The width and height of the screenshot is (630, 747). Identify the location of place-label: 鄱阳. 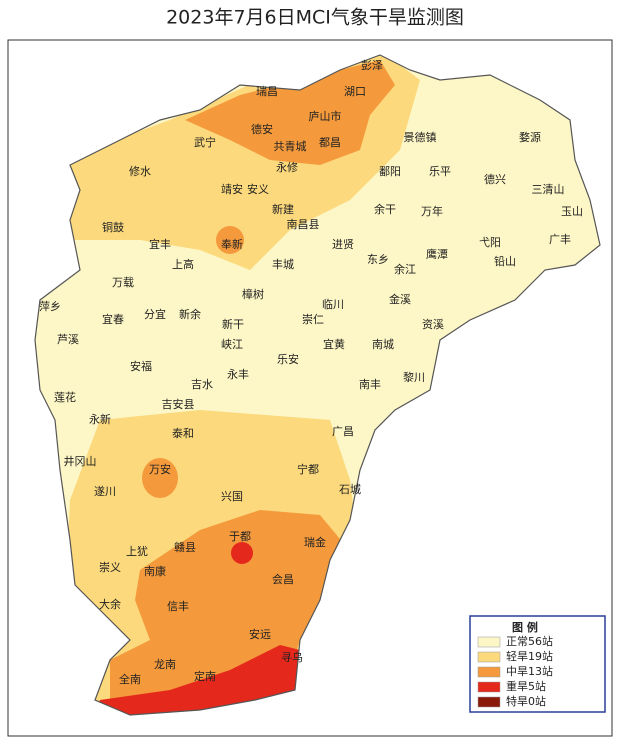
(390, 171).